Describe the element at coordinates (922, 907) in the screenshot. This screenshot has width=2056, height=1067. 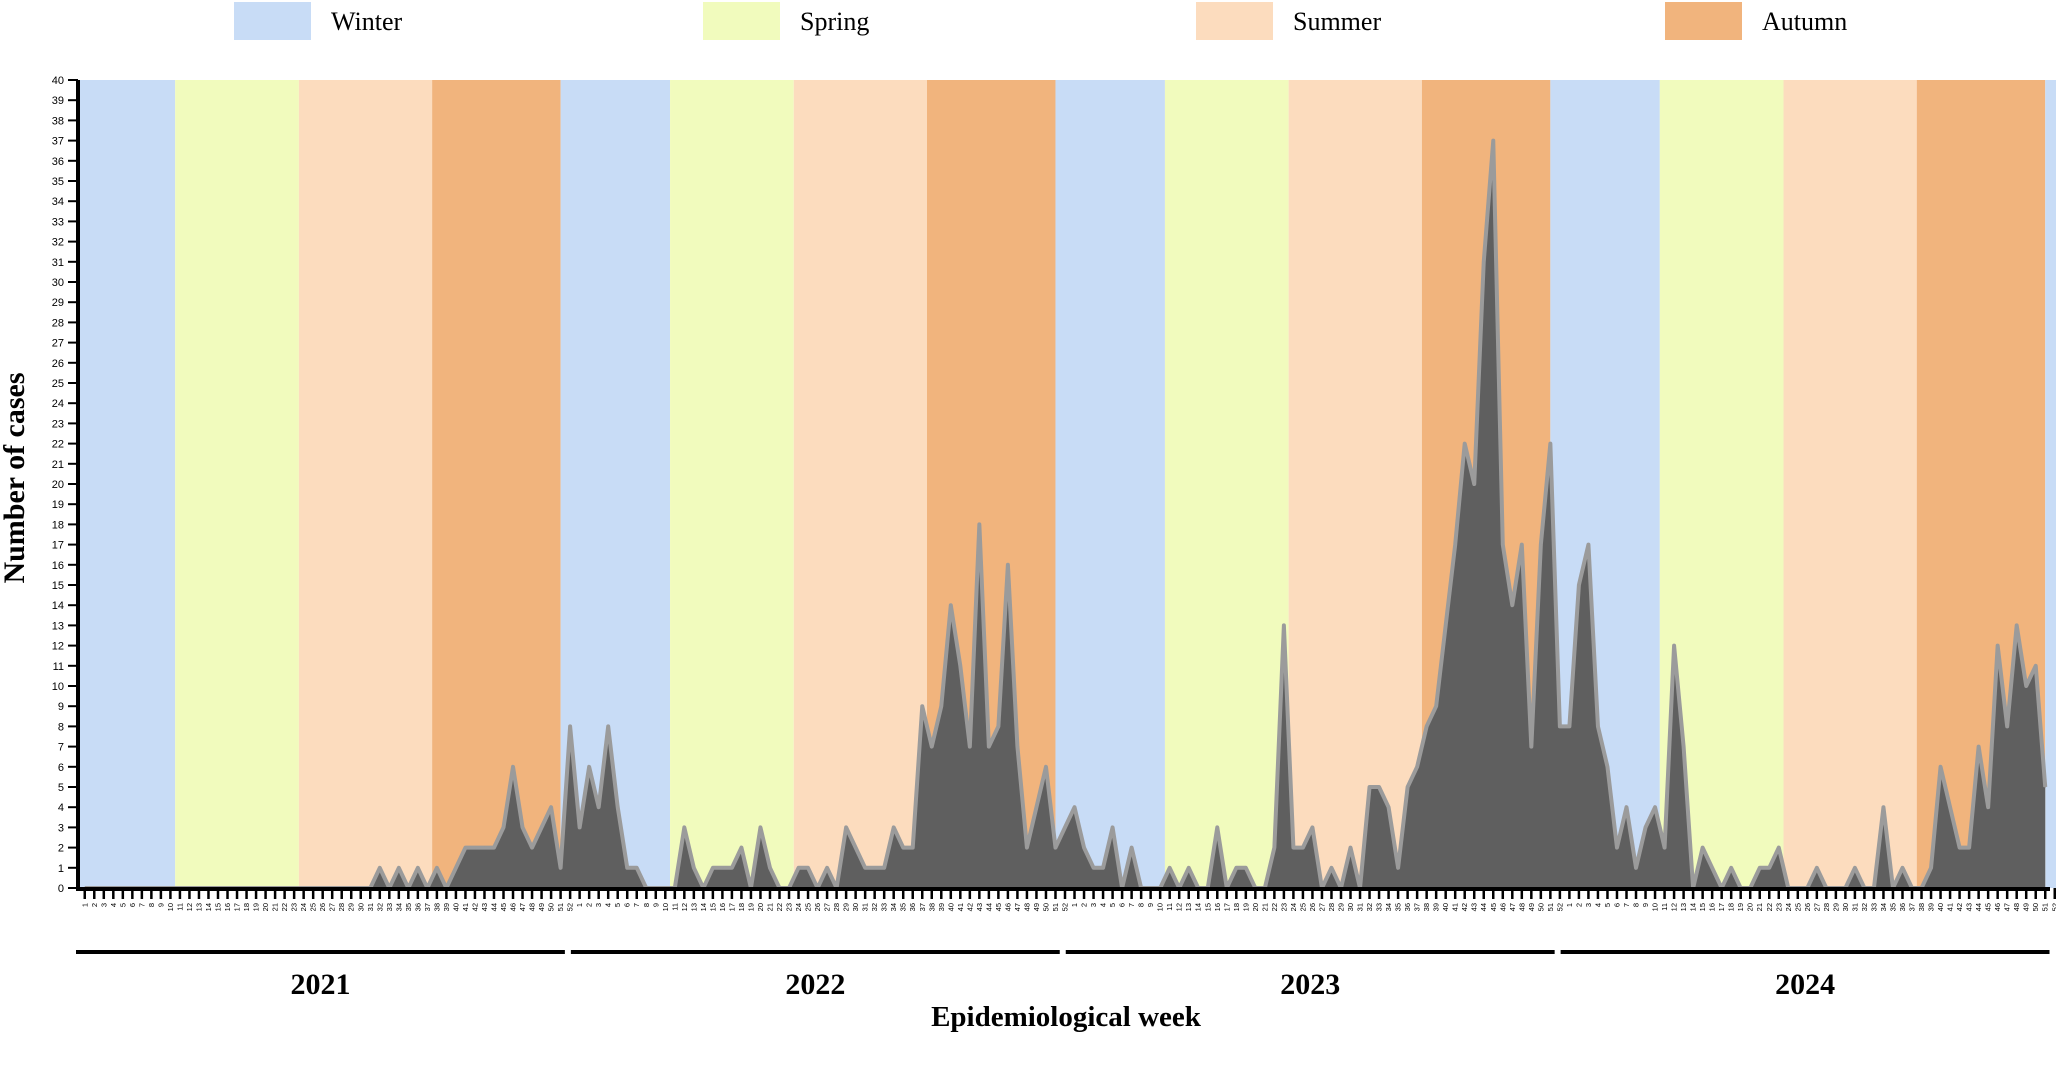
I see `x-tick-label: 37` at that location.